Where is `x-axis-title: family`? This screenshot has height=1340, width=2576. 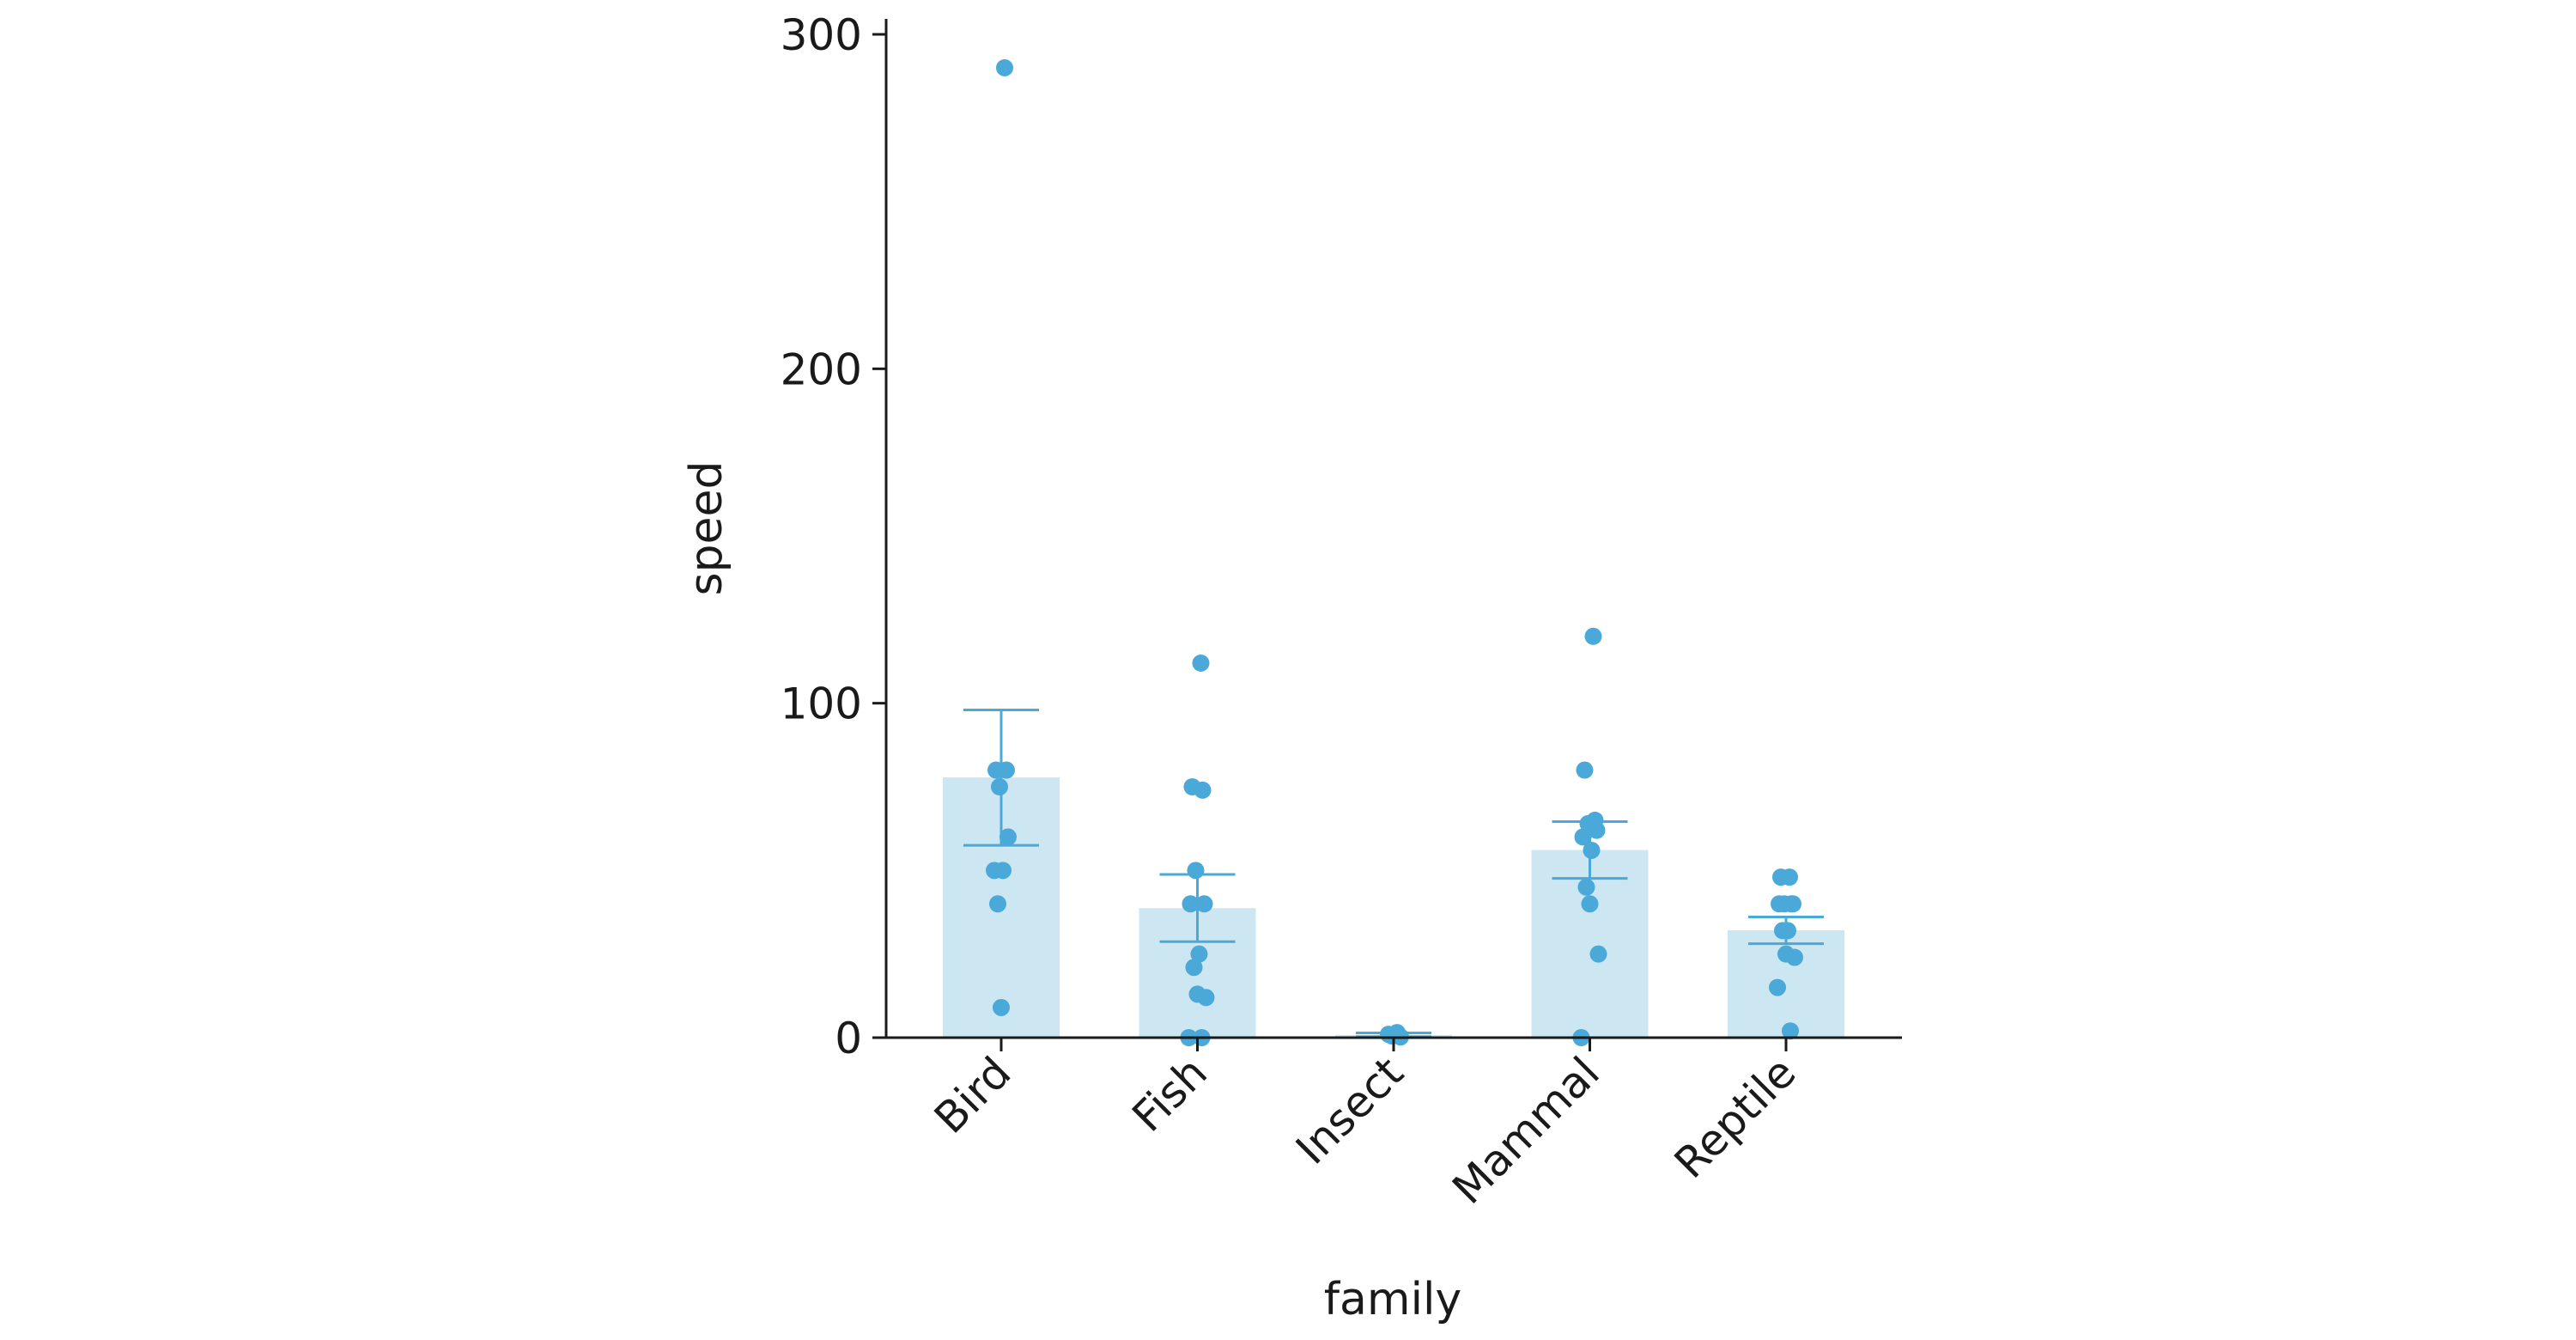
x-axis-title: family is located at coordinates (1393, 1299).